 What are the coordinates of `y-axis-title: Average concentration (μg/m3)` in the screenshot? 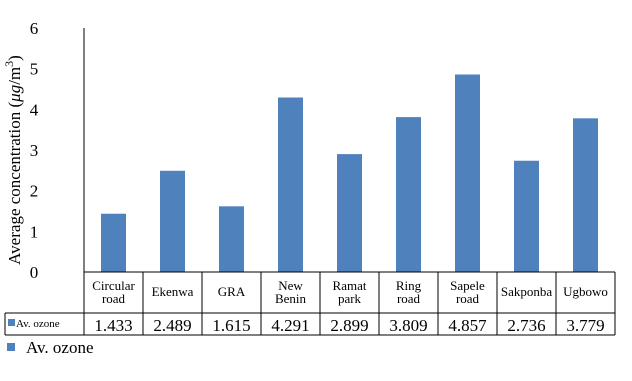 It's located at (13, 160).